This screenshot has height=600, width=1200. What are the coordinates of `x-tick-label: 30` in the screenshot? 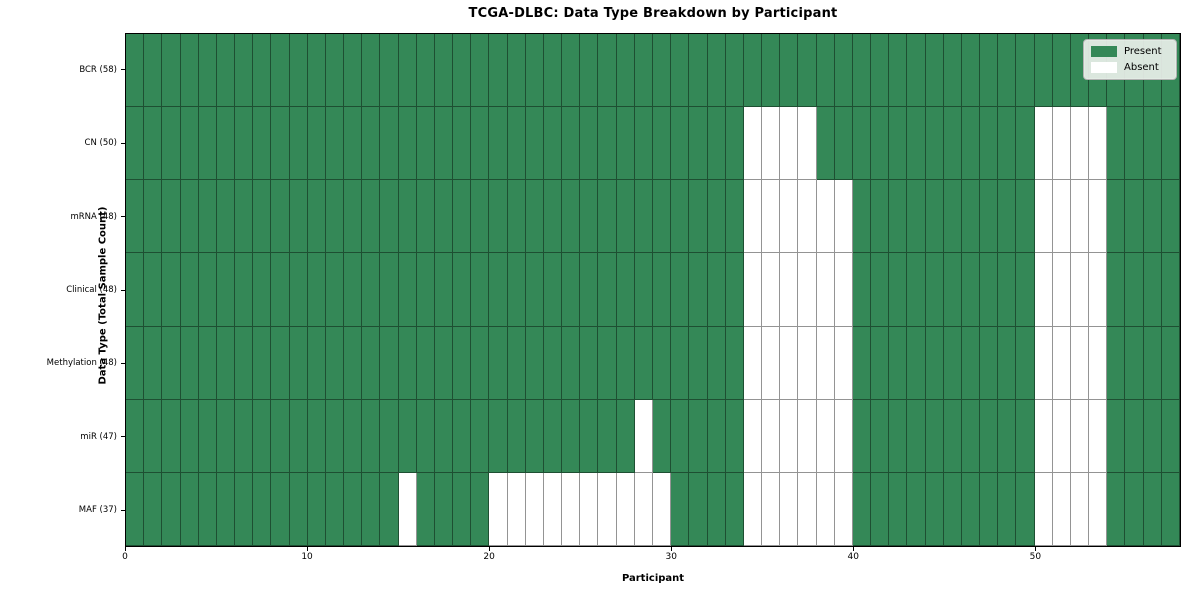 It's located at (671, 557).